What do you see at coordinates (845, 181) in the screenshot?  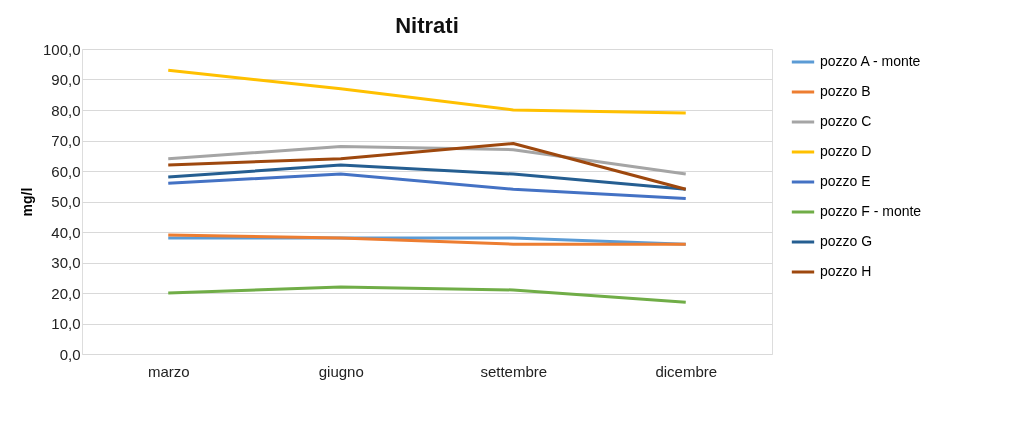 I see `legend-label: pozzo E` at bounding box center [845, 181].